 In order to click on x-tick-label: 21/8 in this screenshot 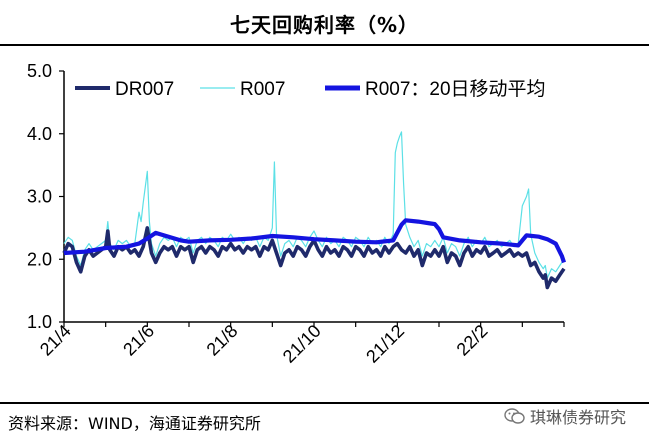, I will do `click(222, 340)`.